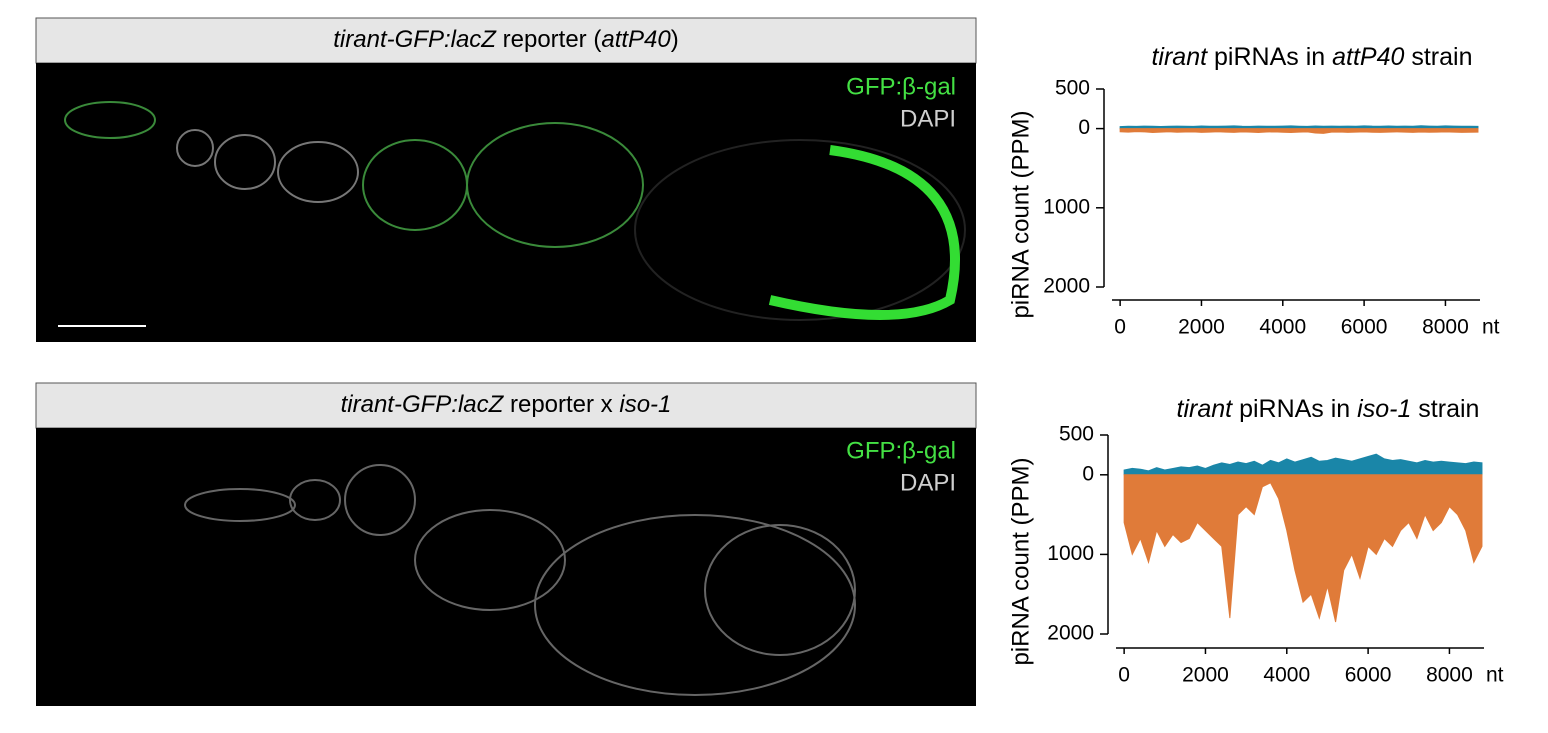  Describe the element at coordinates (1368, 57) in the screenshot. I see `chart-title-part: attP40` at that location.